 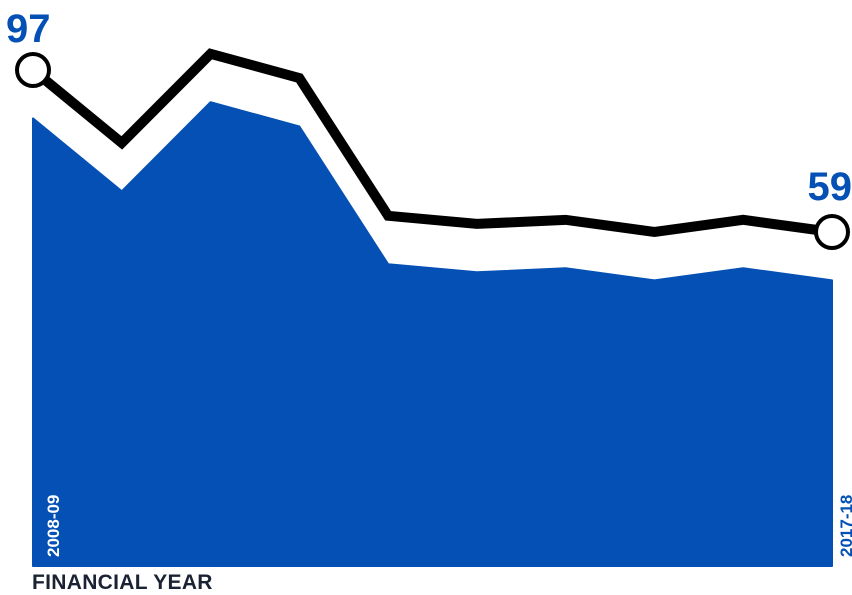 What do you see at coordinates (122, 583) in the screenshot?
I see `x-axis-title: FINANCIAL YEAR` at bounding box center [122, 583].